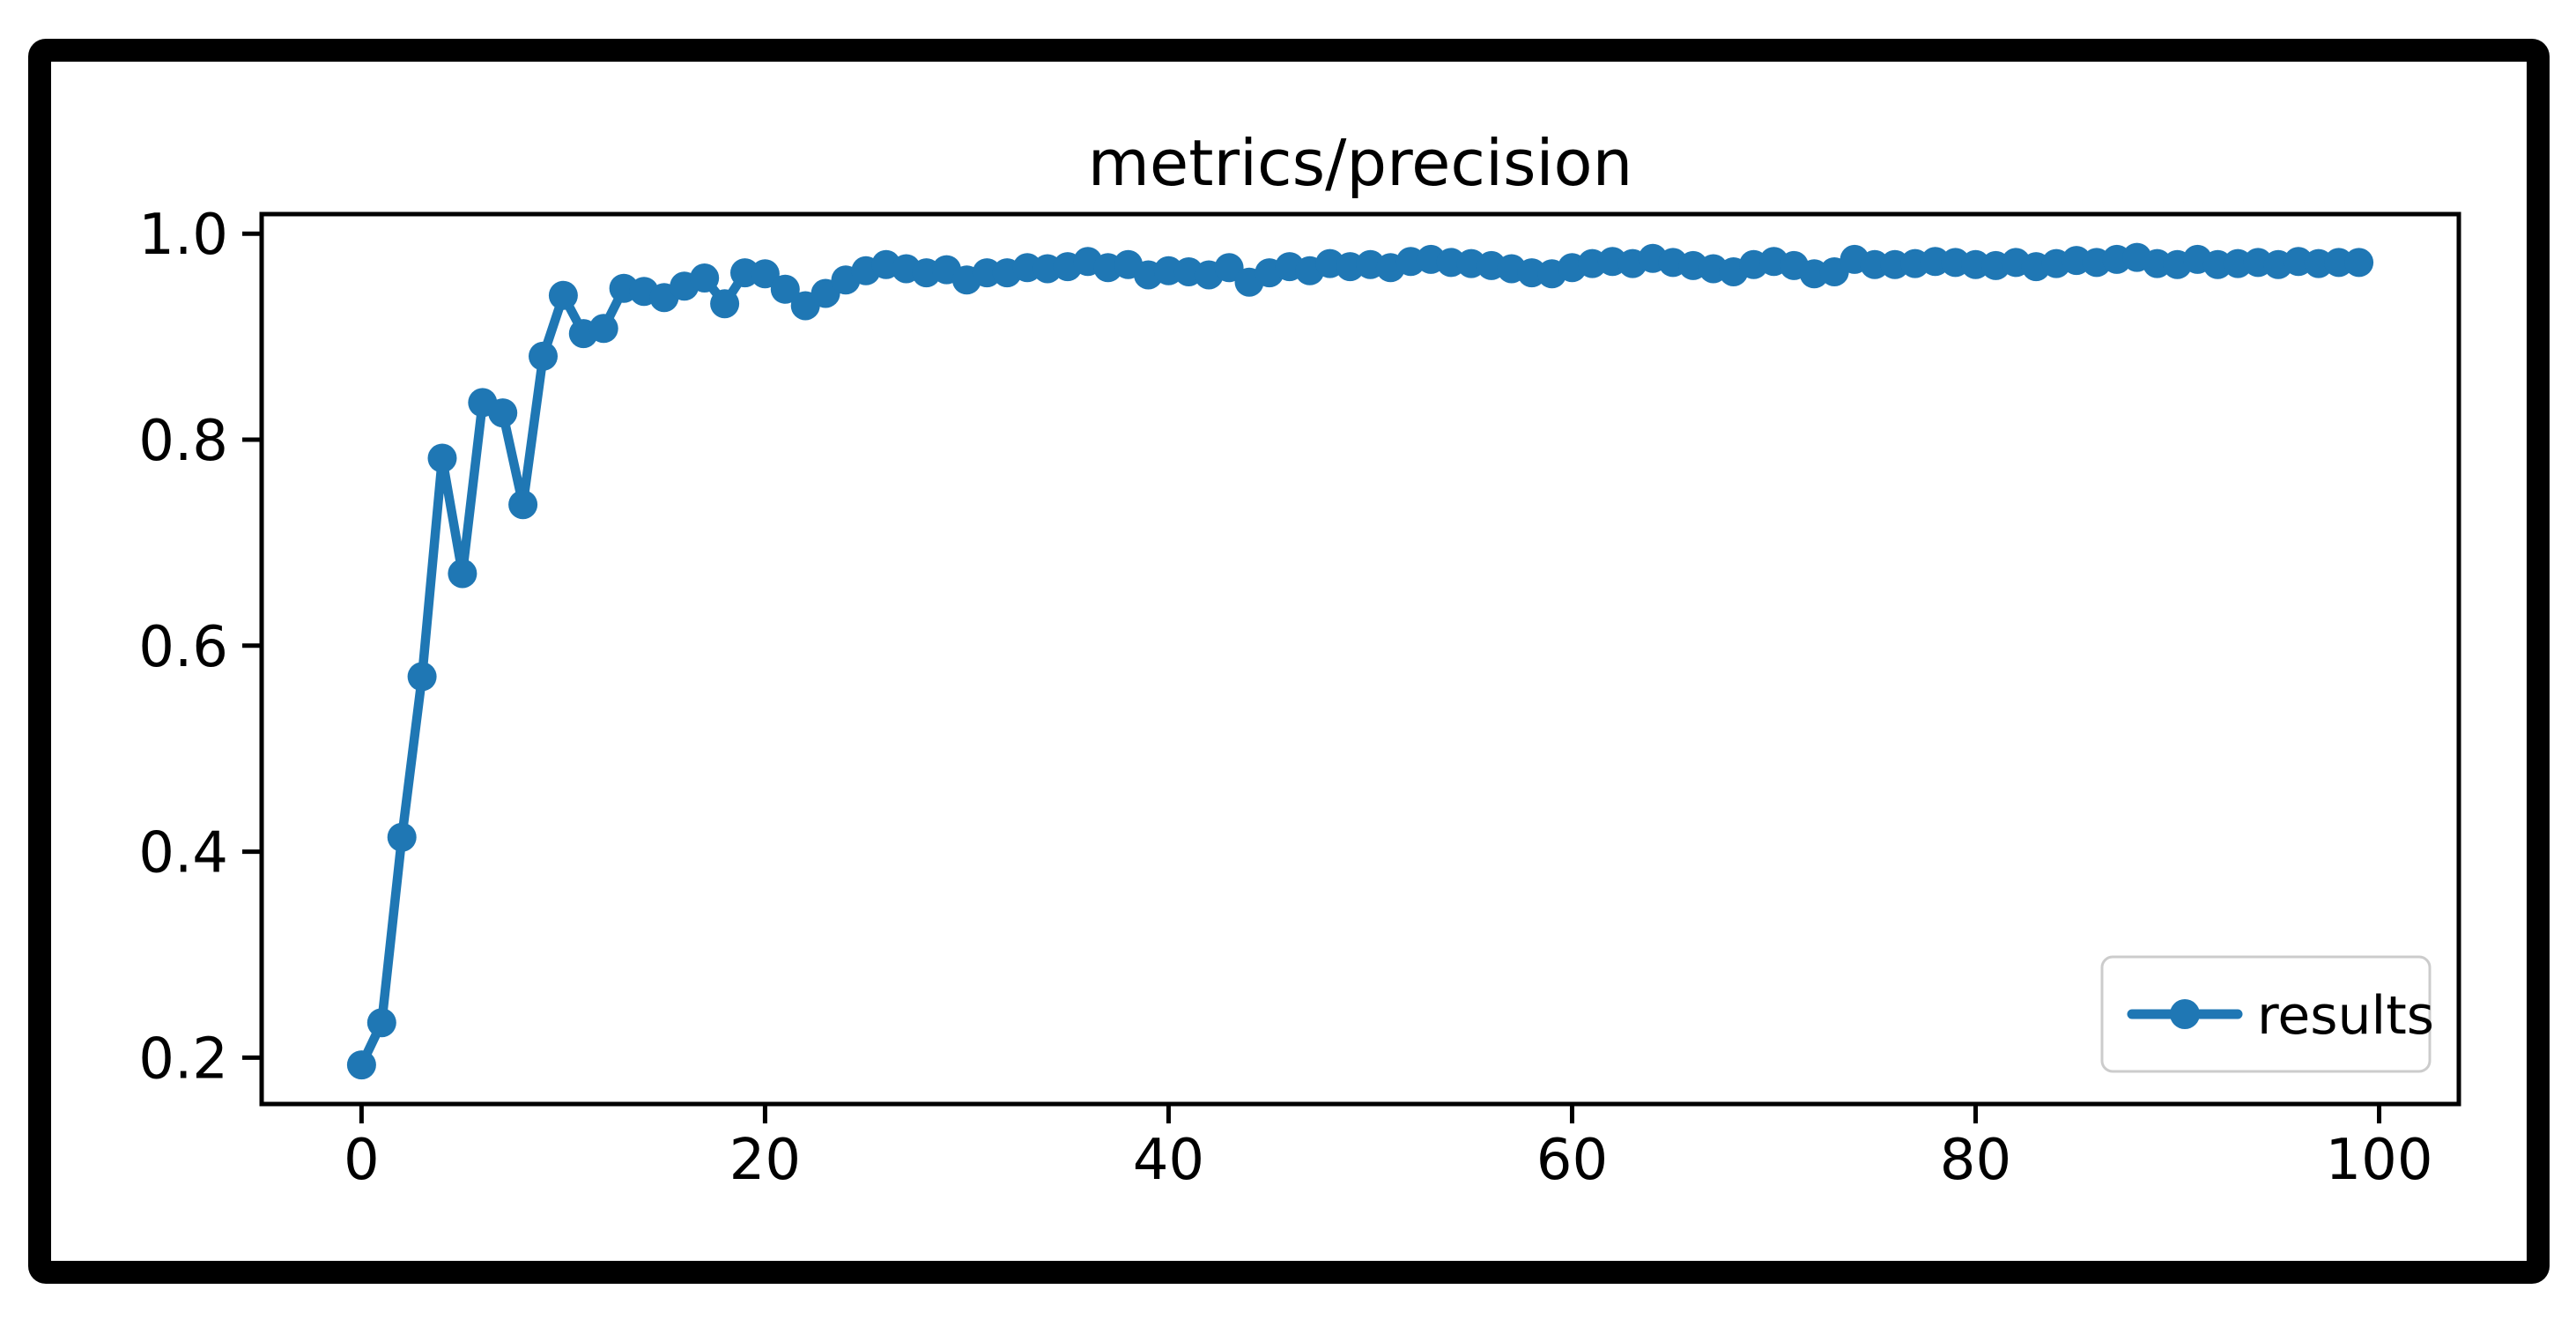 This screenshot has height=1319, width=2576. I want to click on legend: results, so click(2267, 1014).